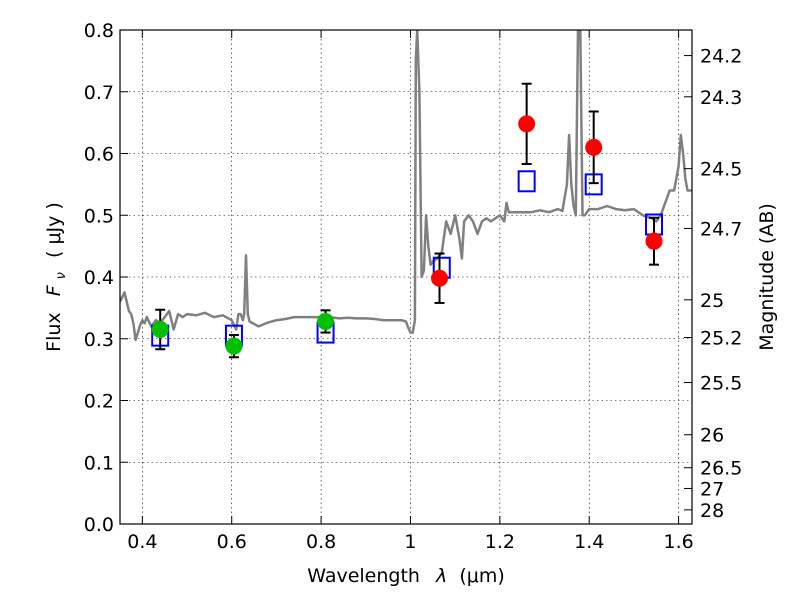 Image resolution: width=800 pixels, height=600 pixels. I want to click on x-tick-label: 1.2, so click(500, 542).